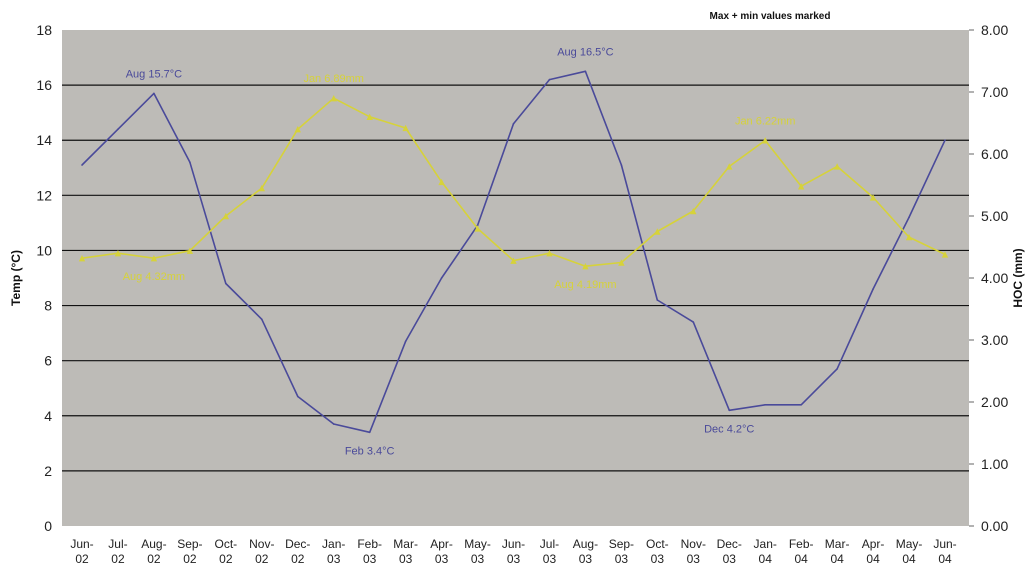  I want to click on annotation-label: Aug 15.7°C, so click(154, 74).